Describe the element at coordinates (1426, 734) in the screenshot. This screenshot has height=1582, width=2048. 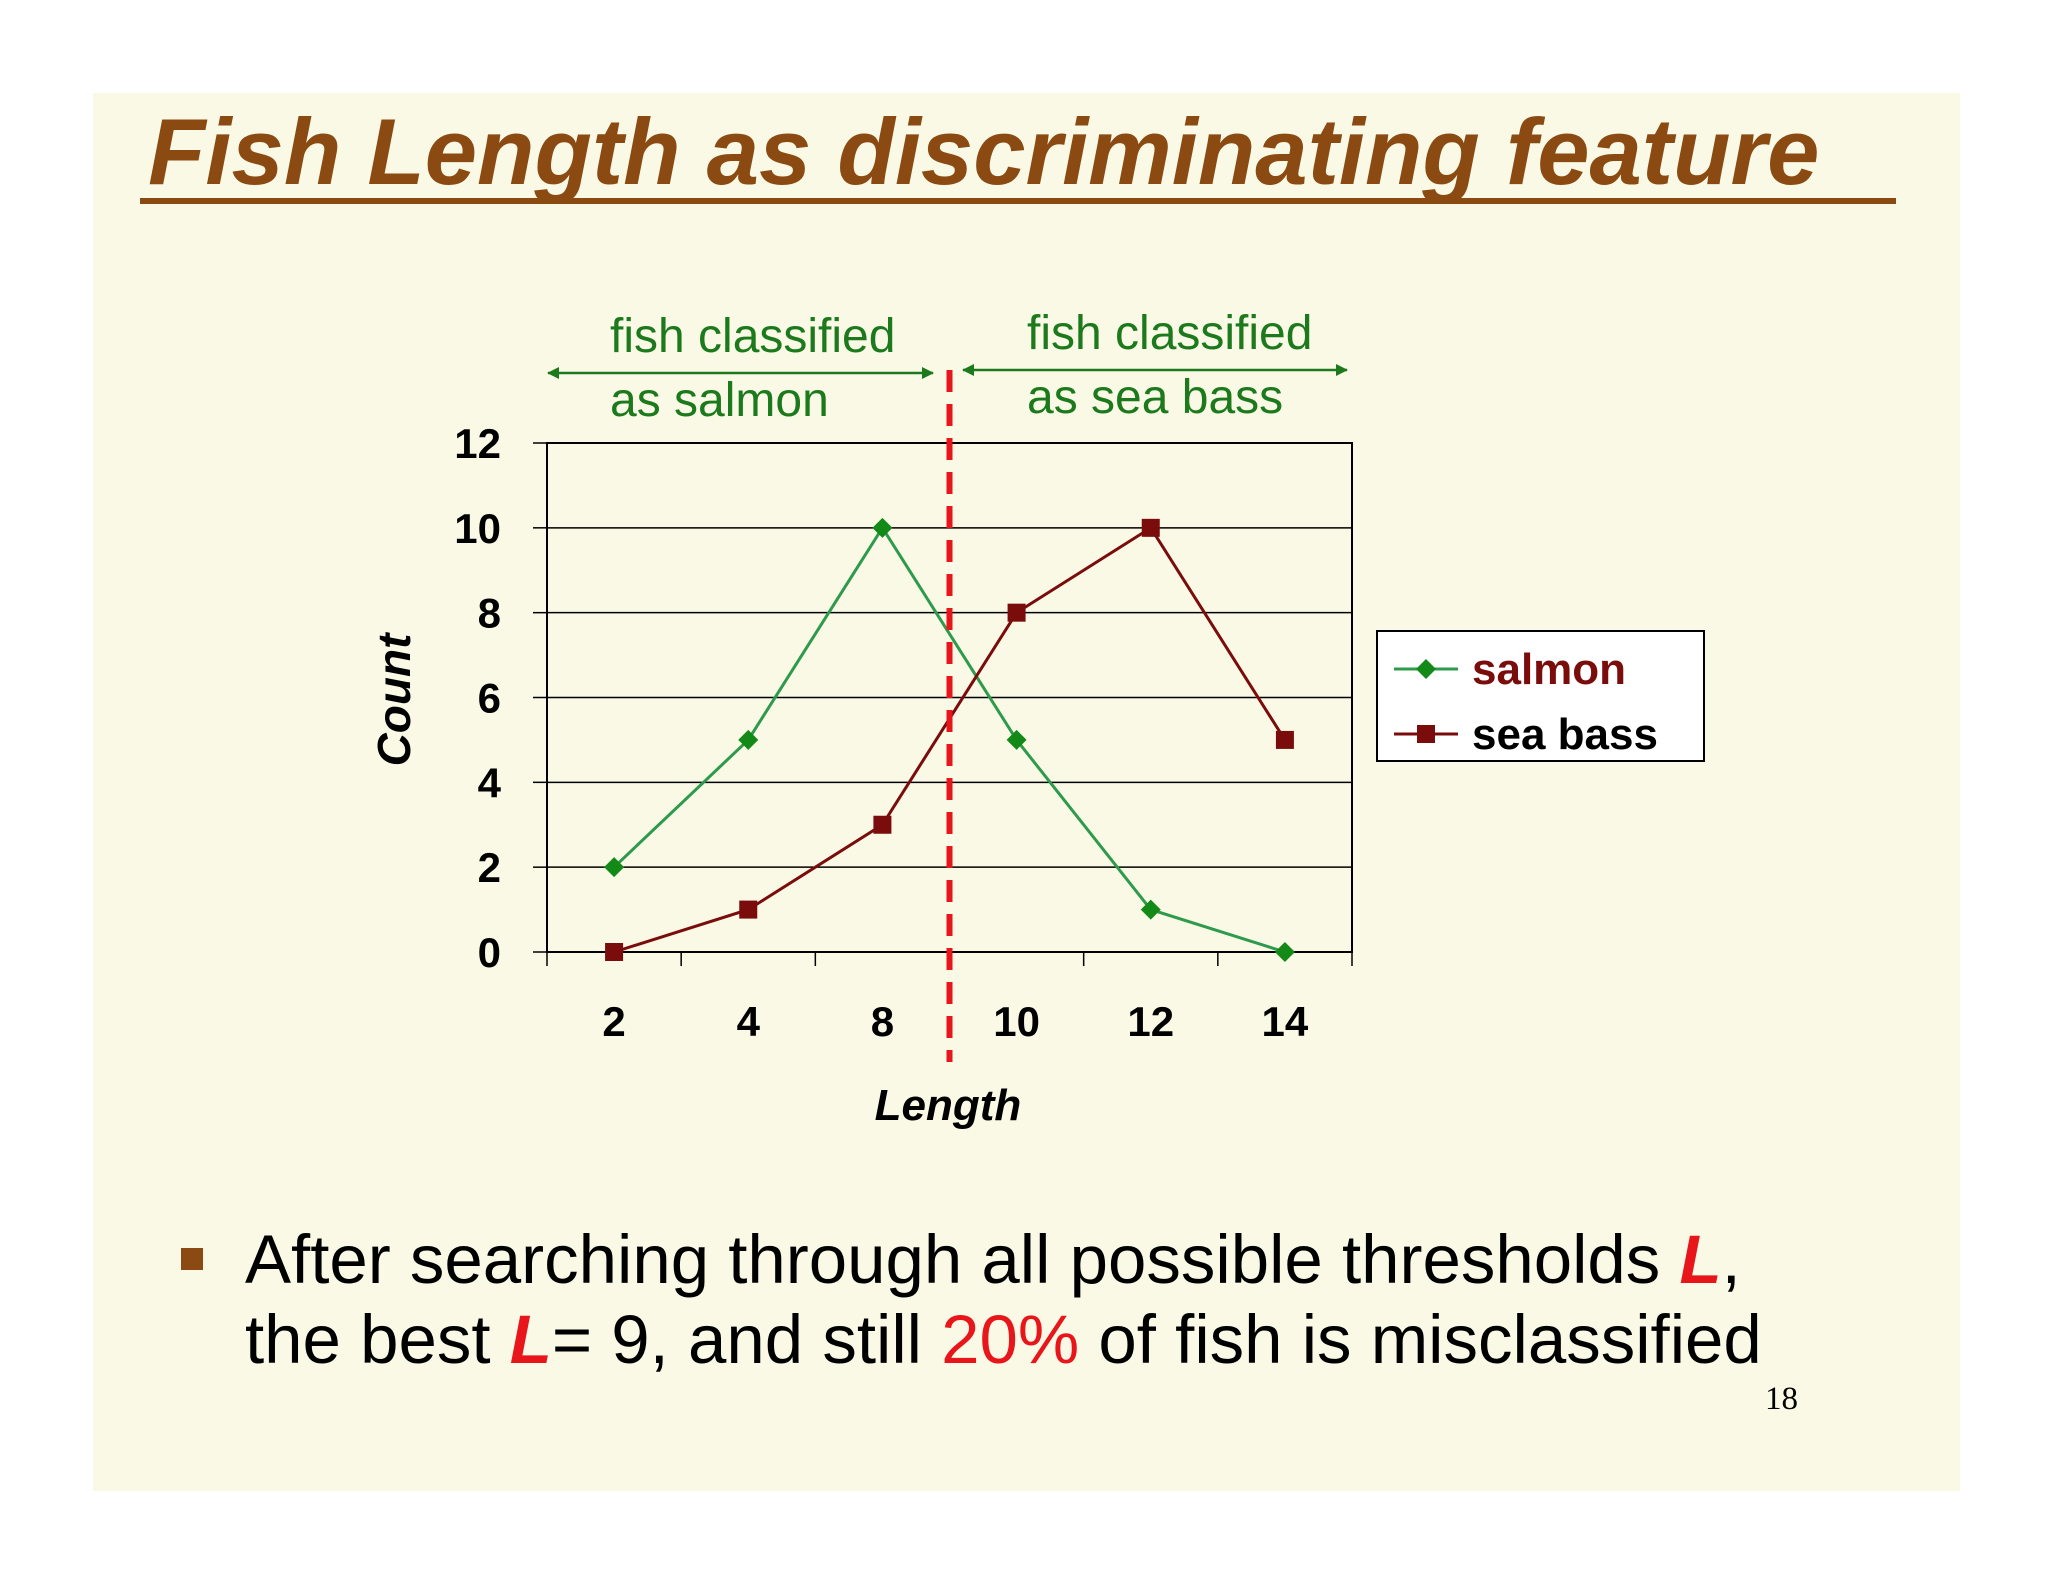
I see `legend-sea-bass-marker` at that location.